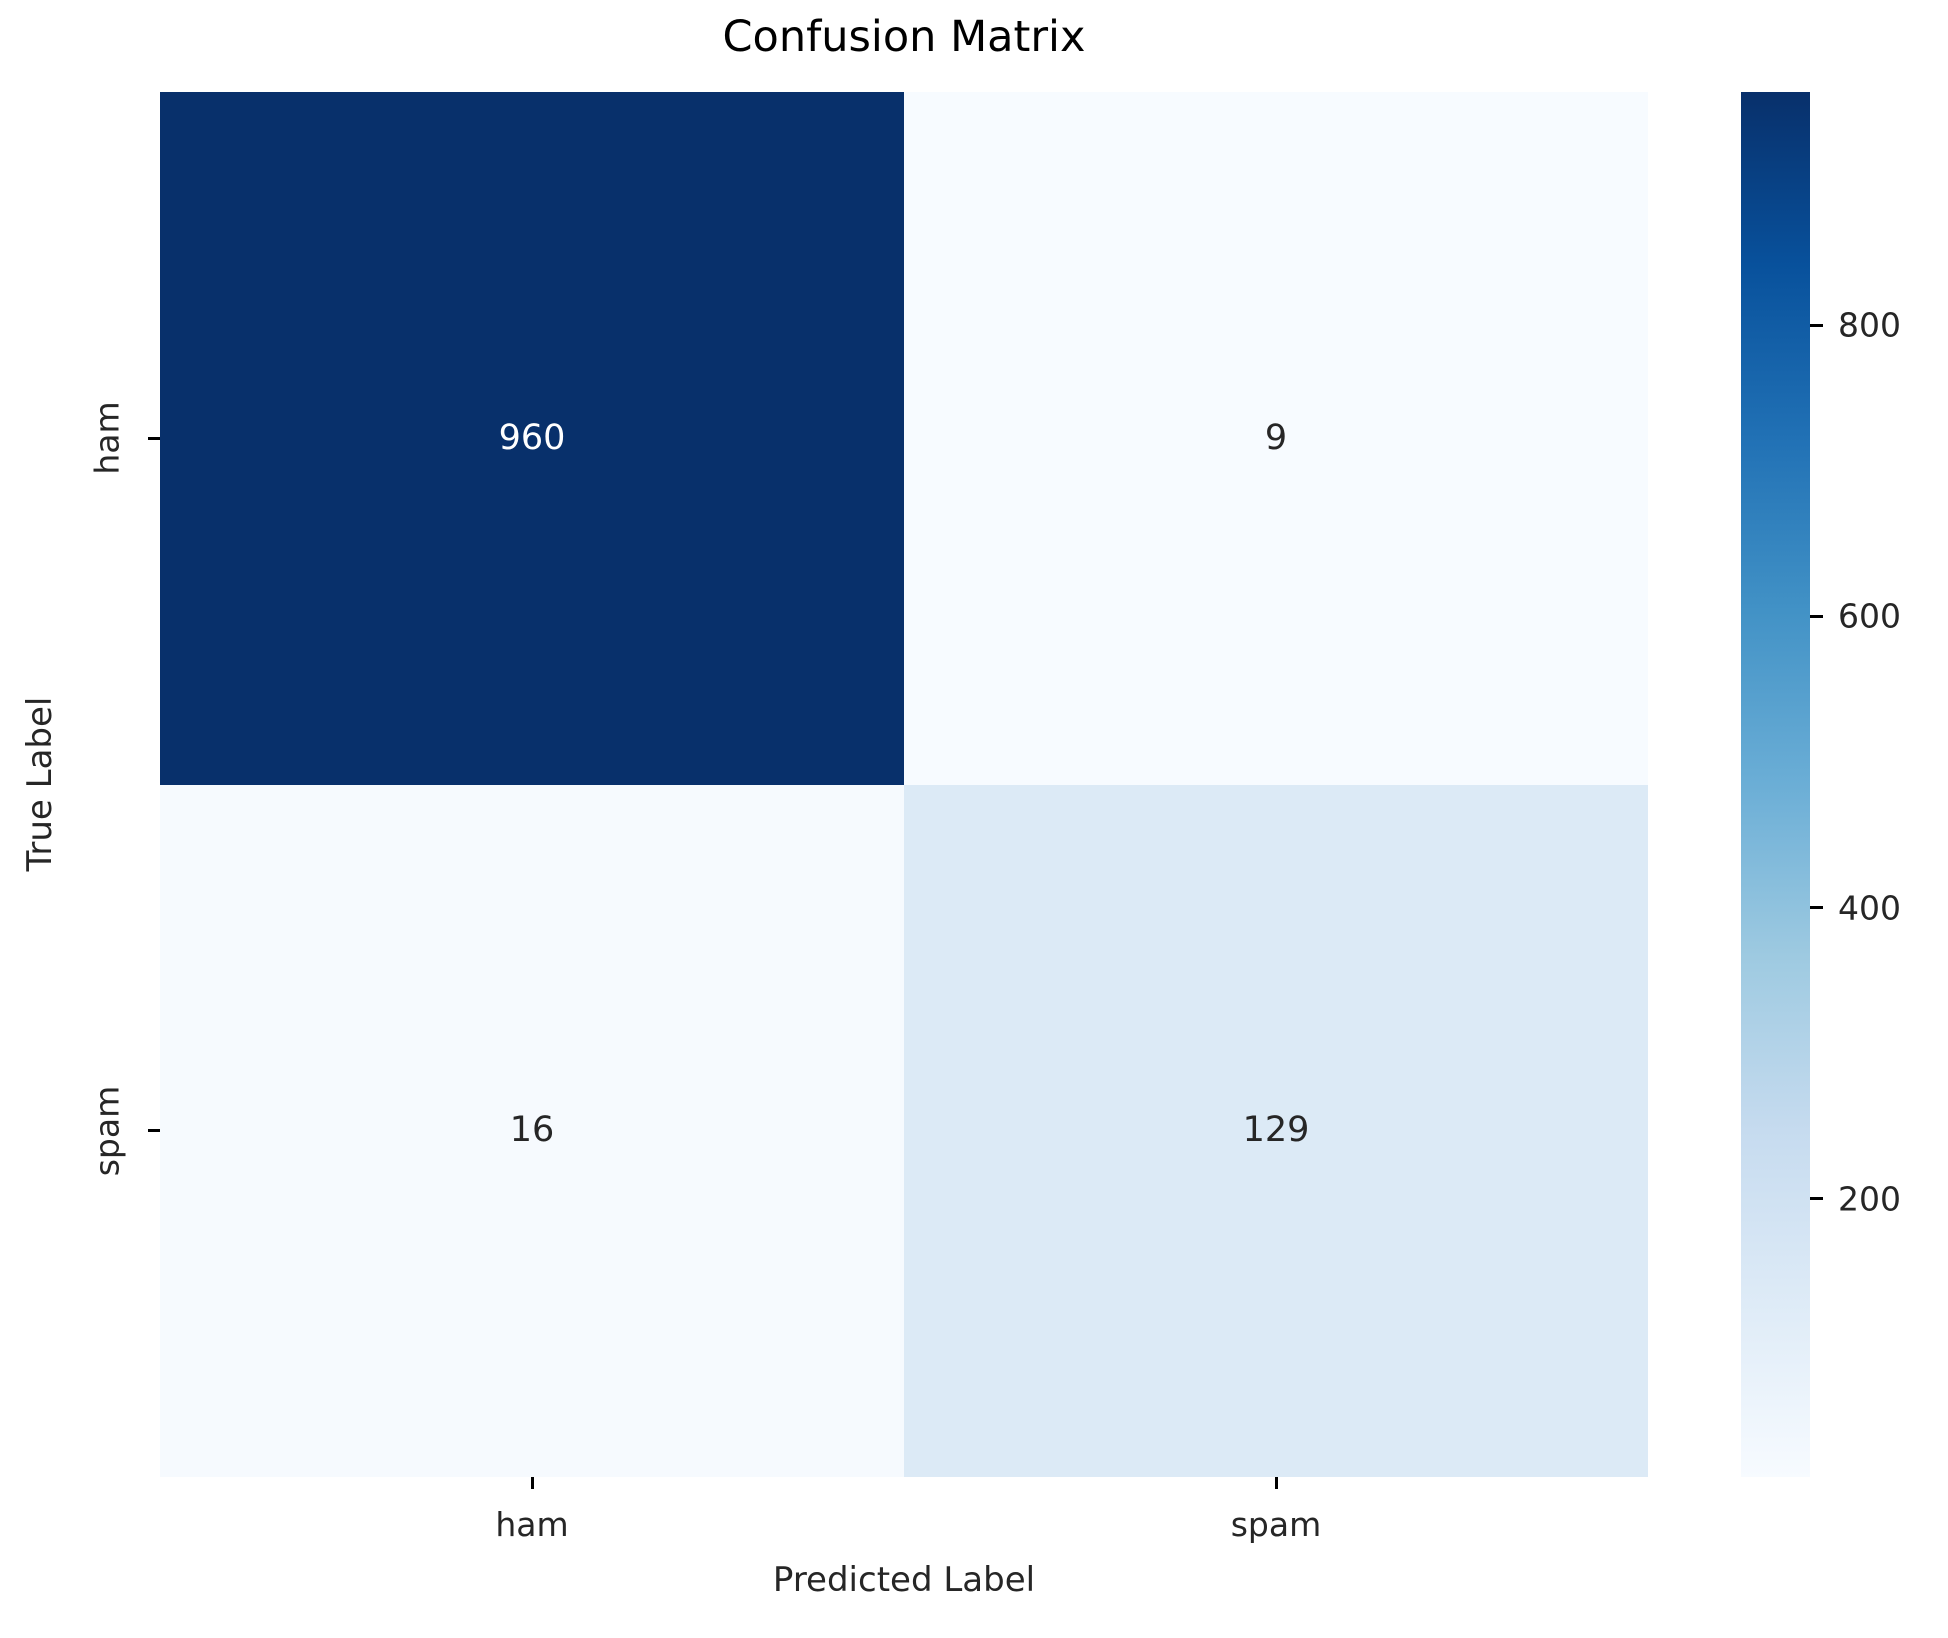 This screenshot has height=1638, width=1948. What do you see at coordinates (40, 784) in the screenshot?
I see `y-axis-label: True Label` at bounding box center [40, 784].